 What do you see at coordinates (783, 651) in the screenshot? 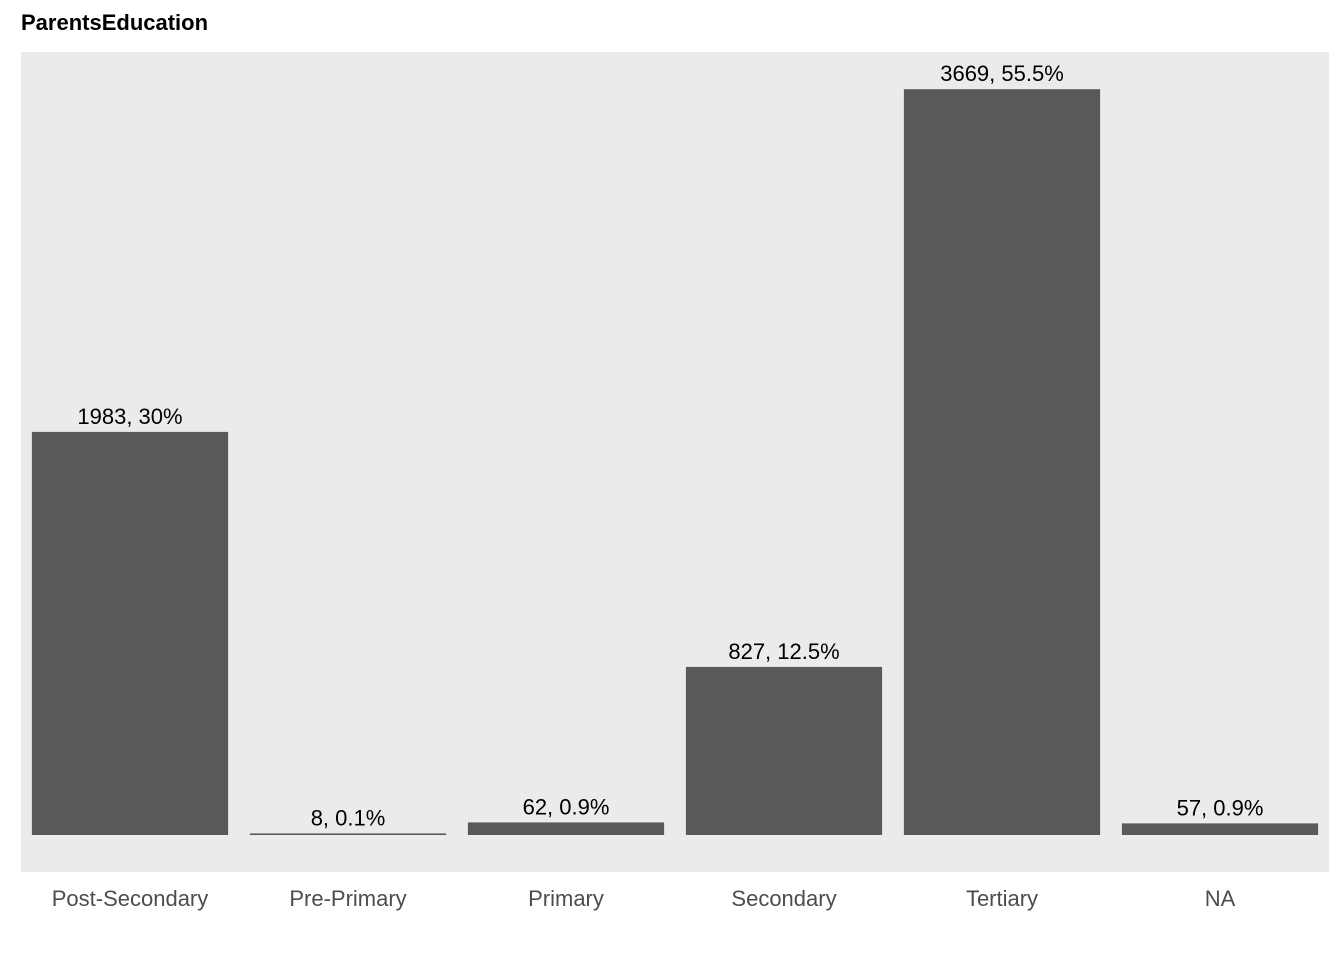
I see `bar-data-label: 827, 12.5%` at bounding box center [783, 651].